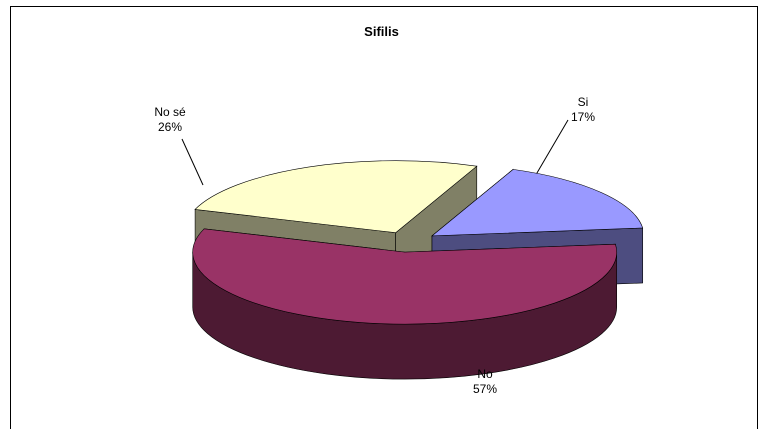  What do you see at coordinates (583, 102) in the screenshot?
I see `slice-label-si-name: Si` at bounding box center [583, 102].